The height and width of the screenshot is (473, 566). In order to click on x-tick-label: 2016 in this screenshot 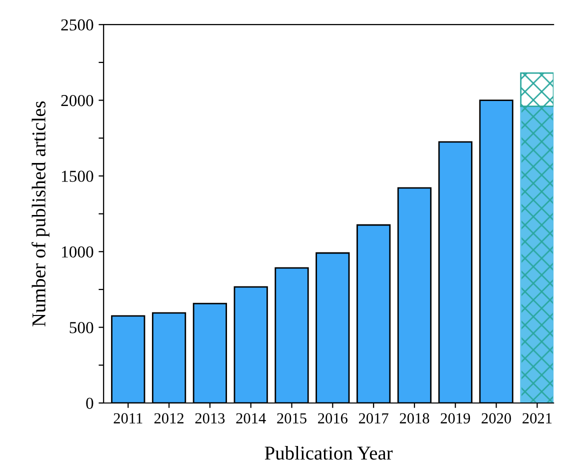, I will do `click(333, 418)`.